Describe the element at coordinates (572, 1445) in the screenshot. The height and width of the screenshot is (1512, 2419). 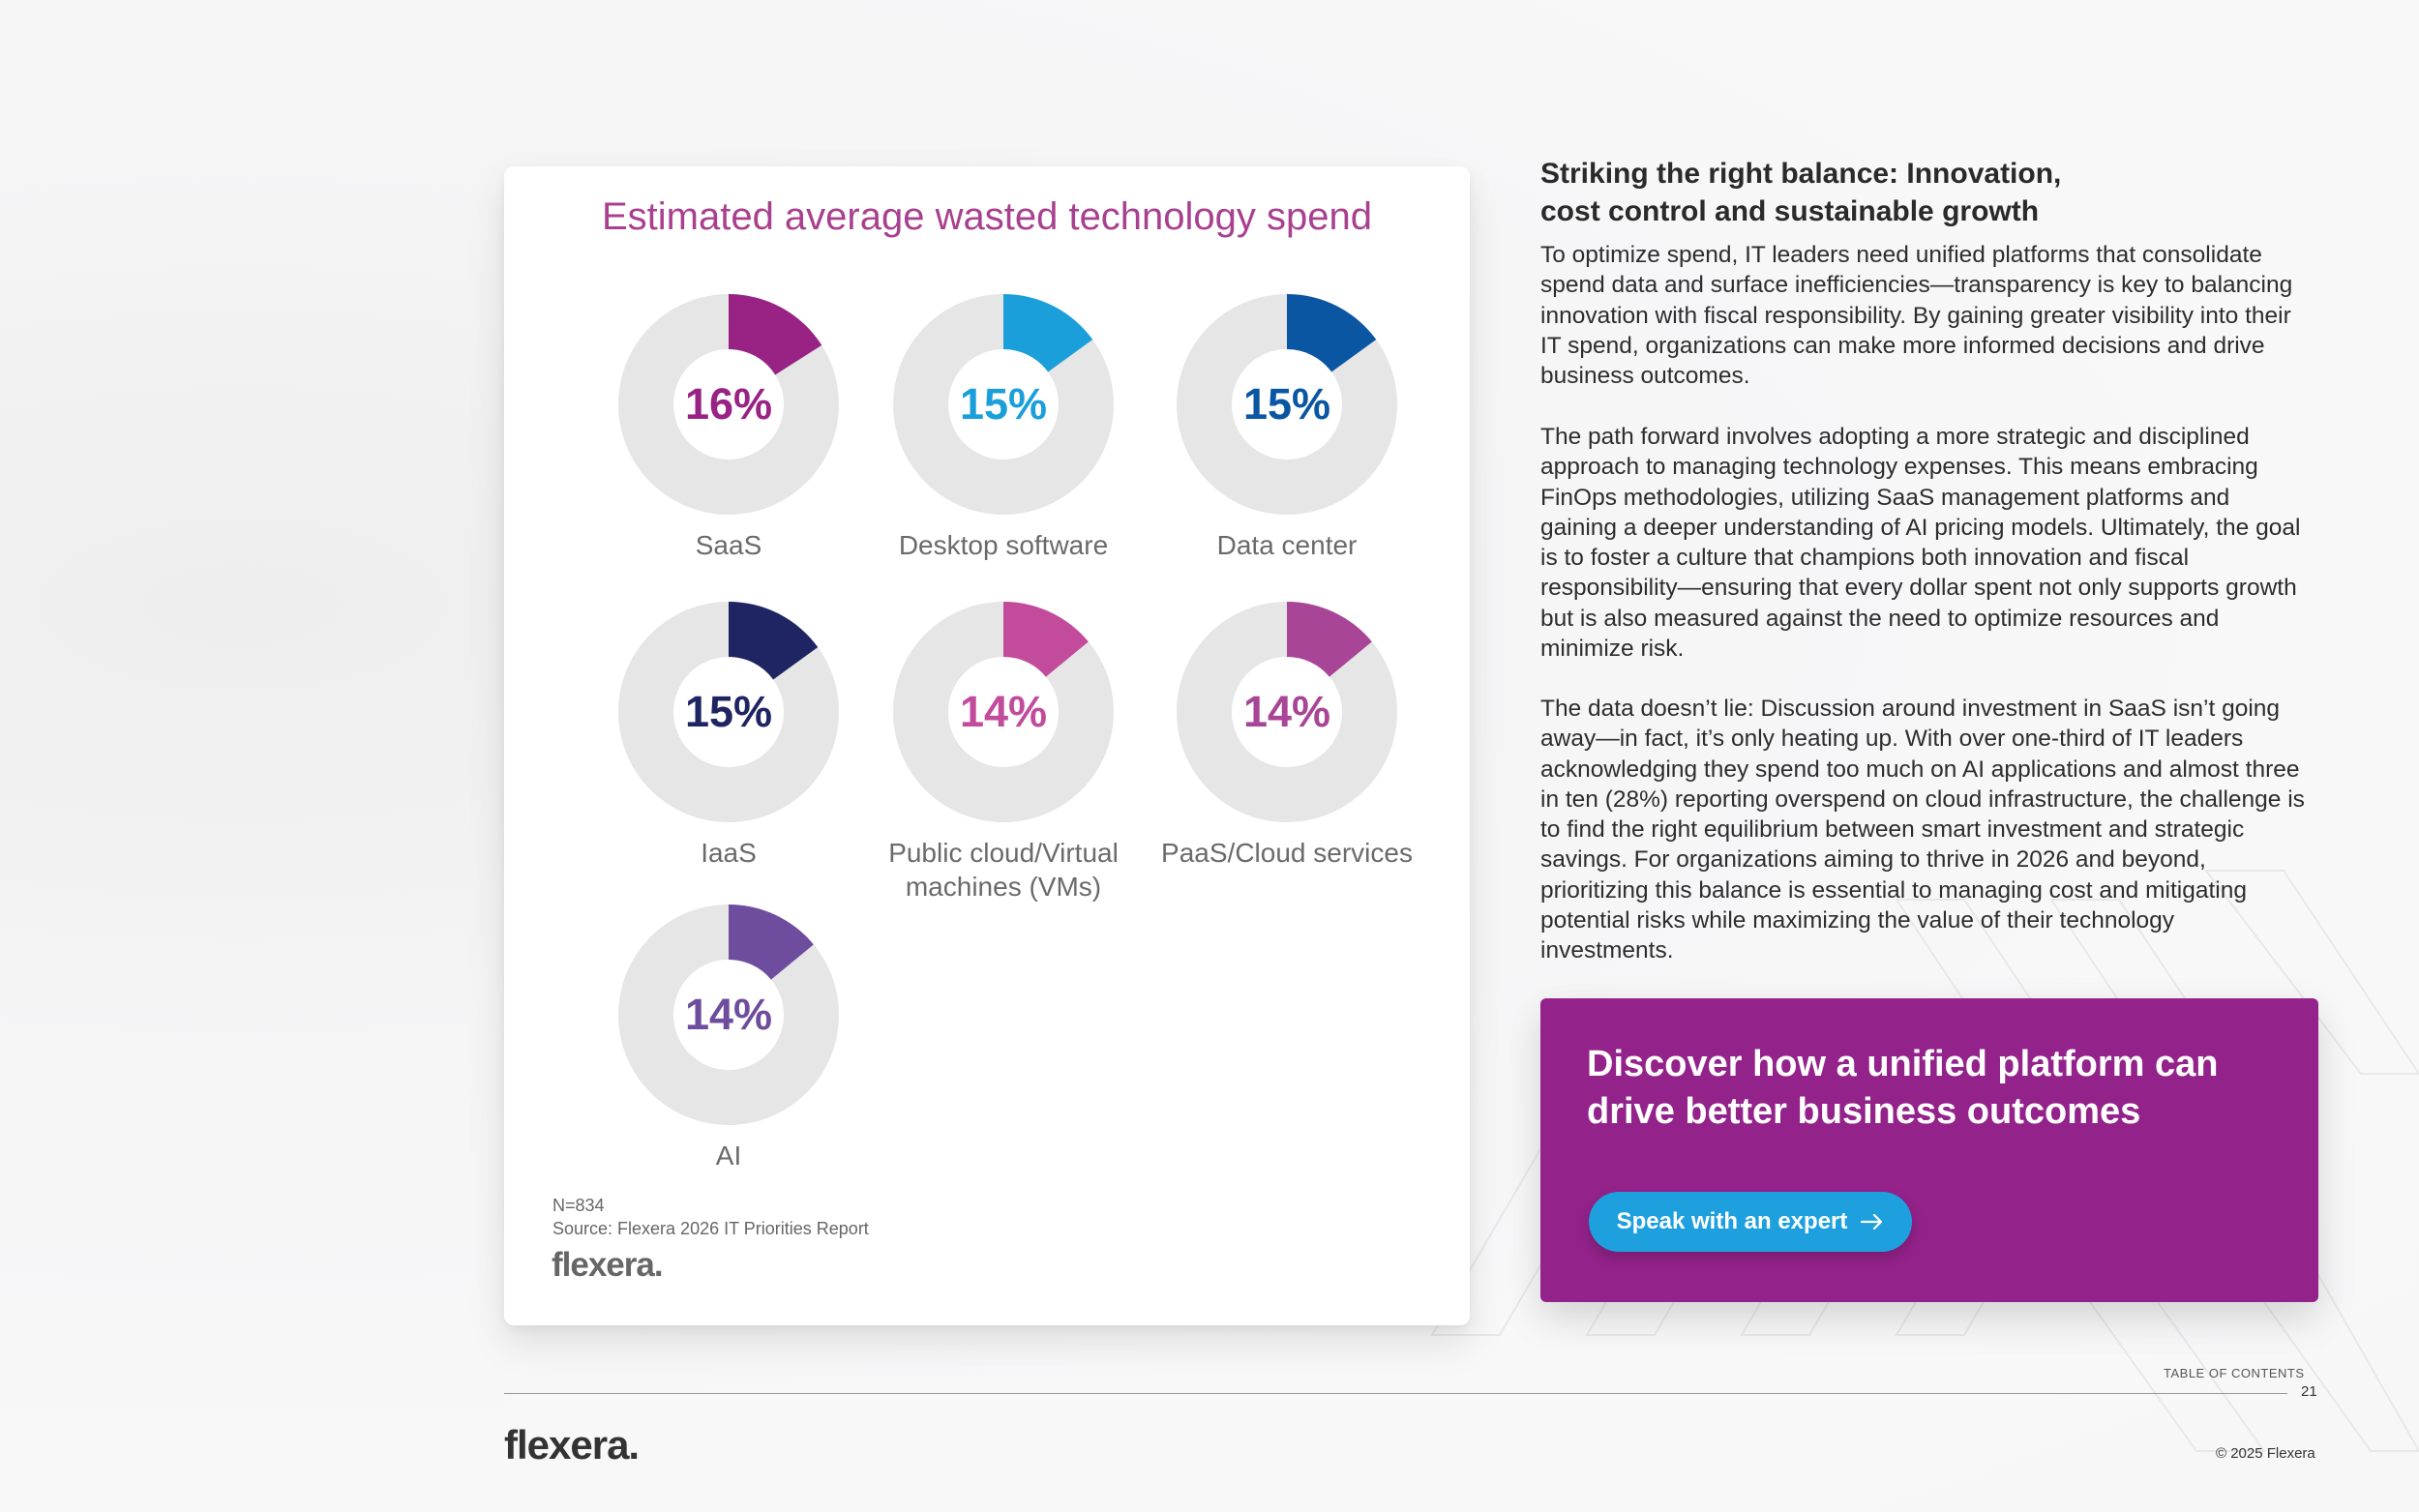
I see `footer-flexera-logo: flexera.` at that location.